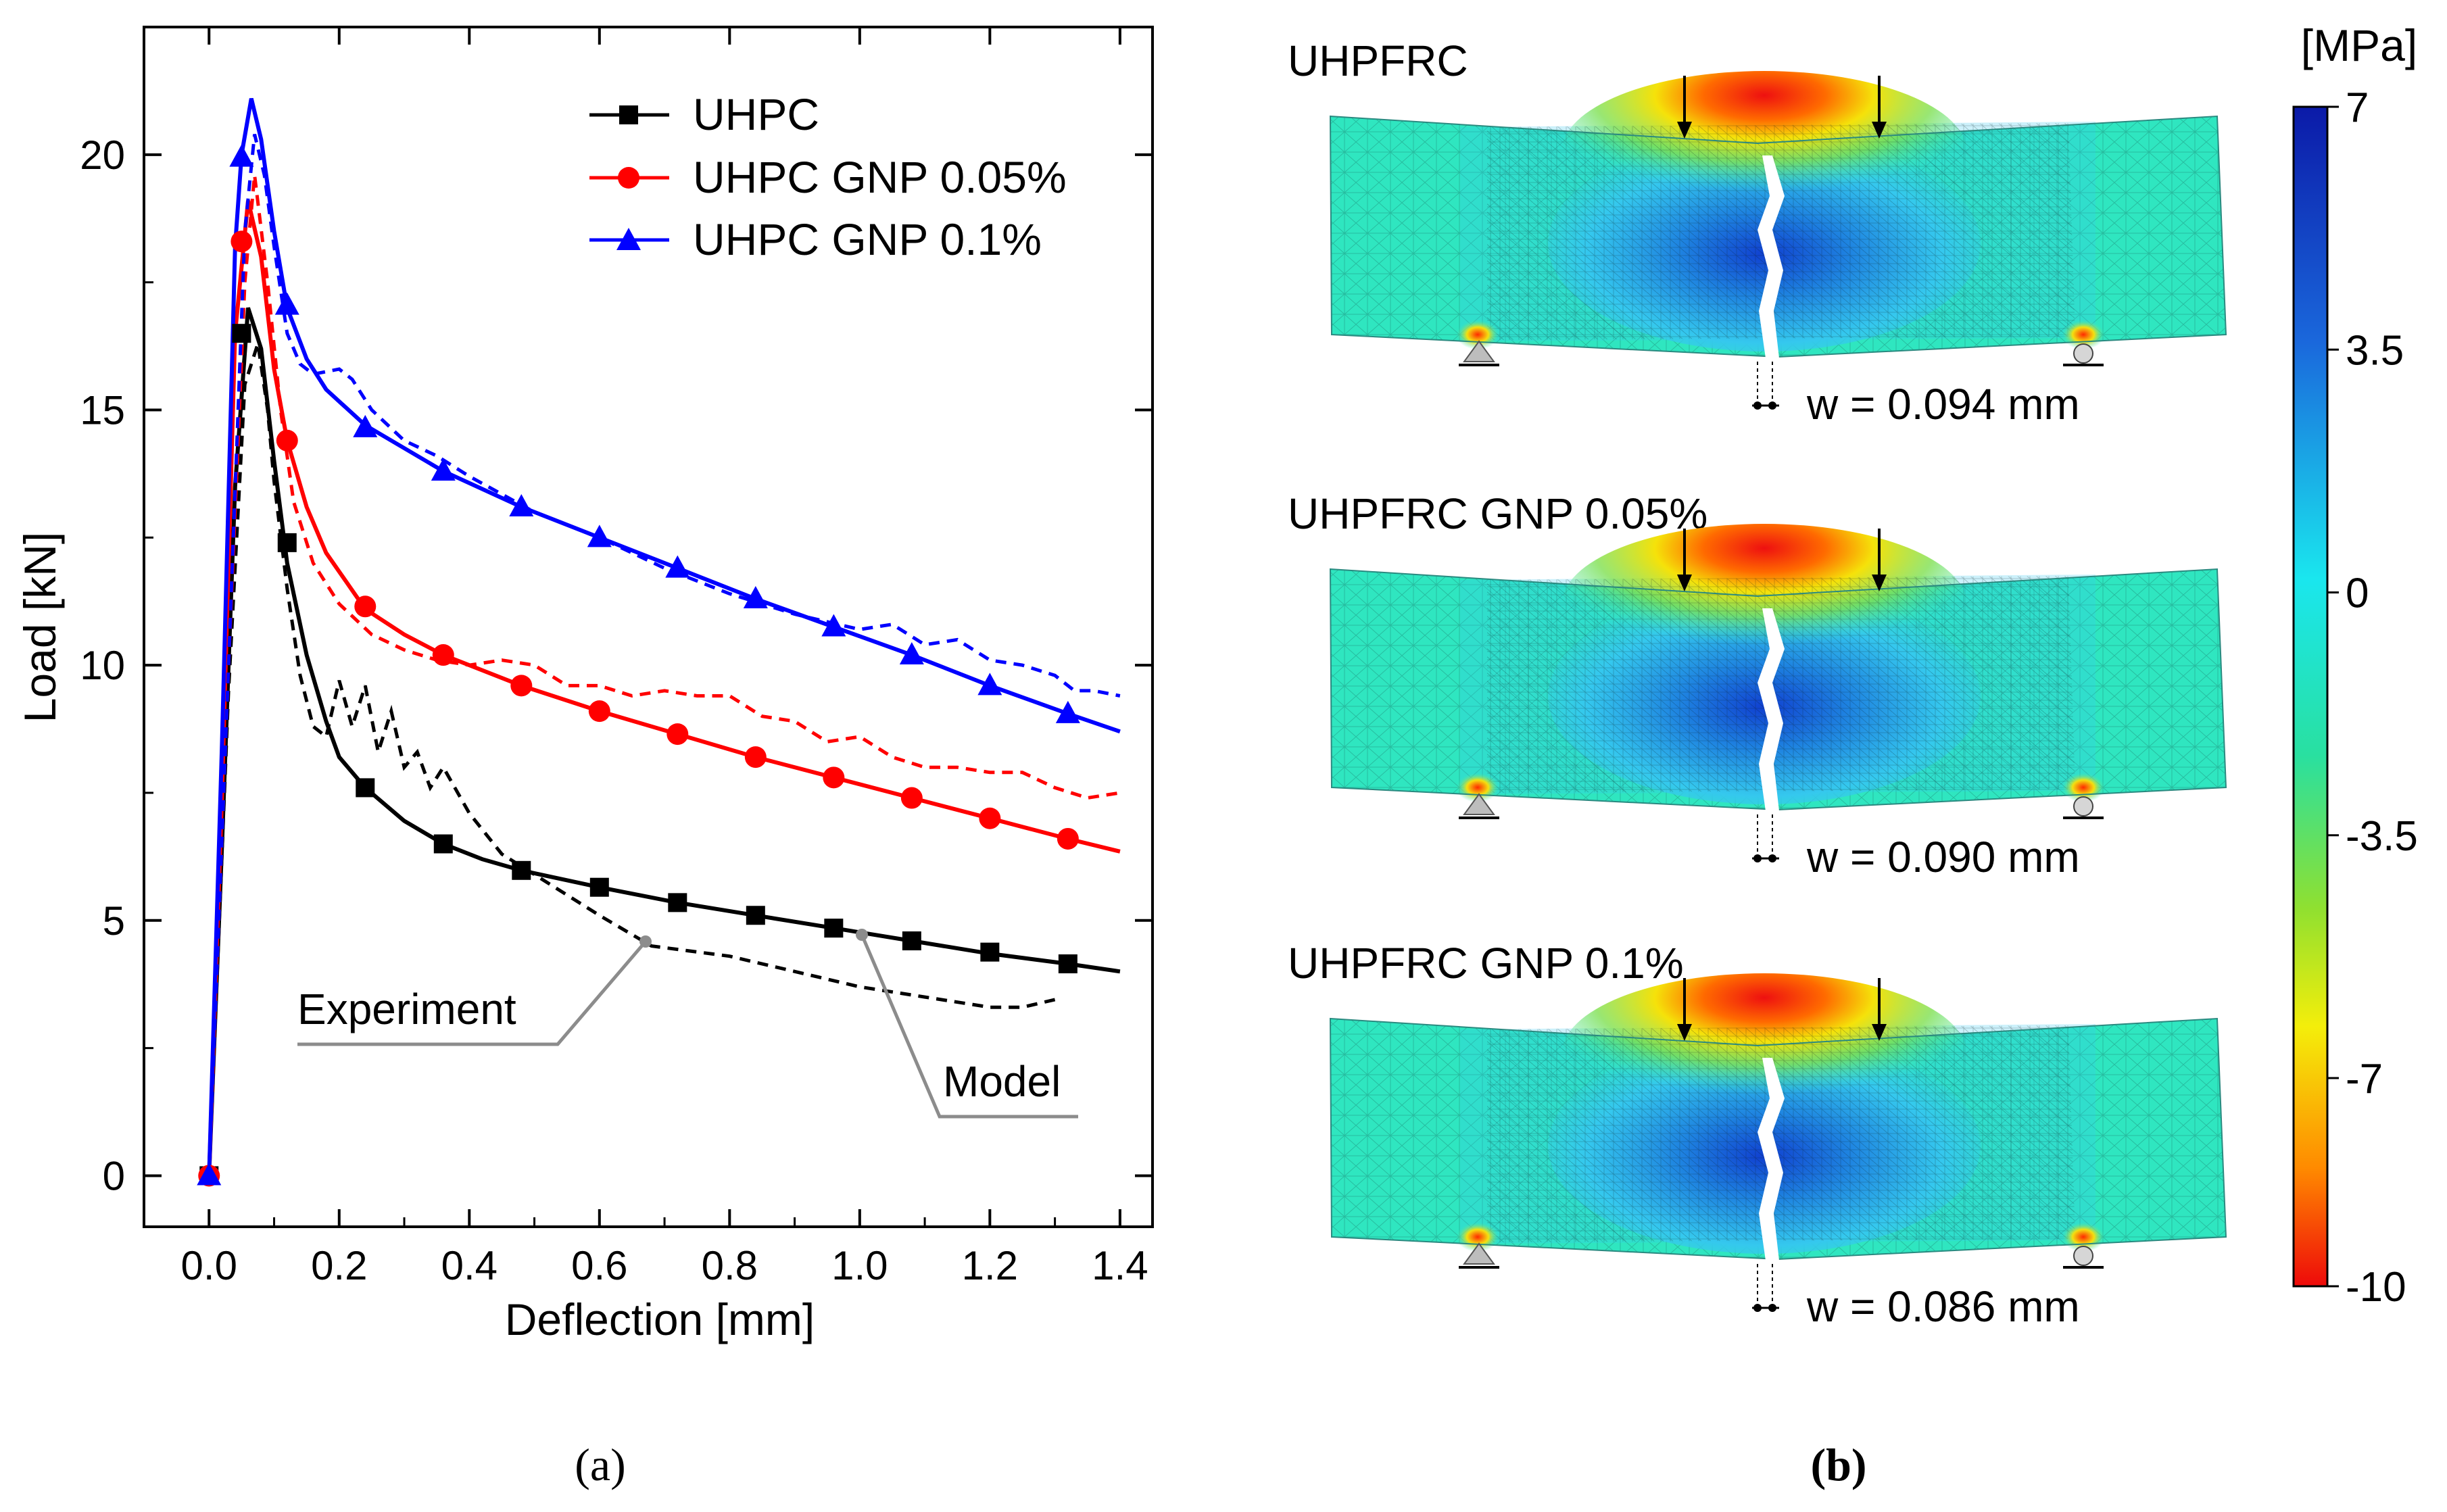 The height and width of the screenshot is (1512, 2447). I want to click on legend-label: UHPC GNP 0.1%, so click(867, 239).